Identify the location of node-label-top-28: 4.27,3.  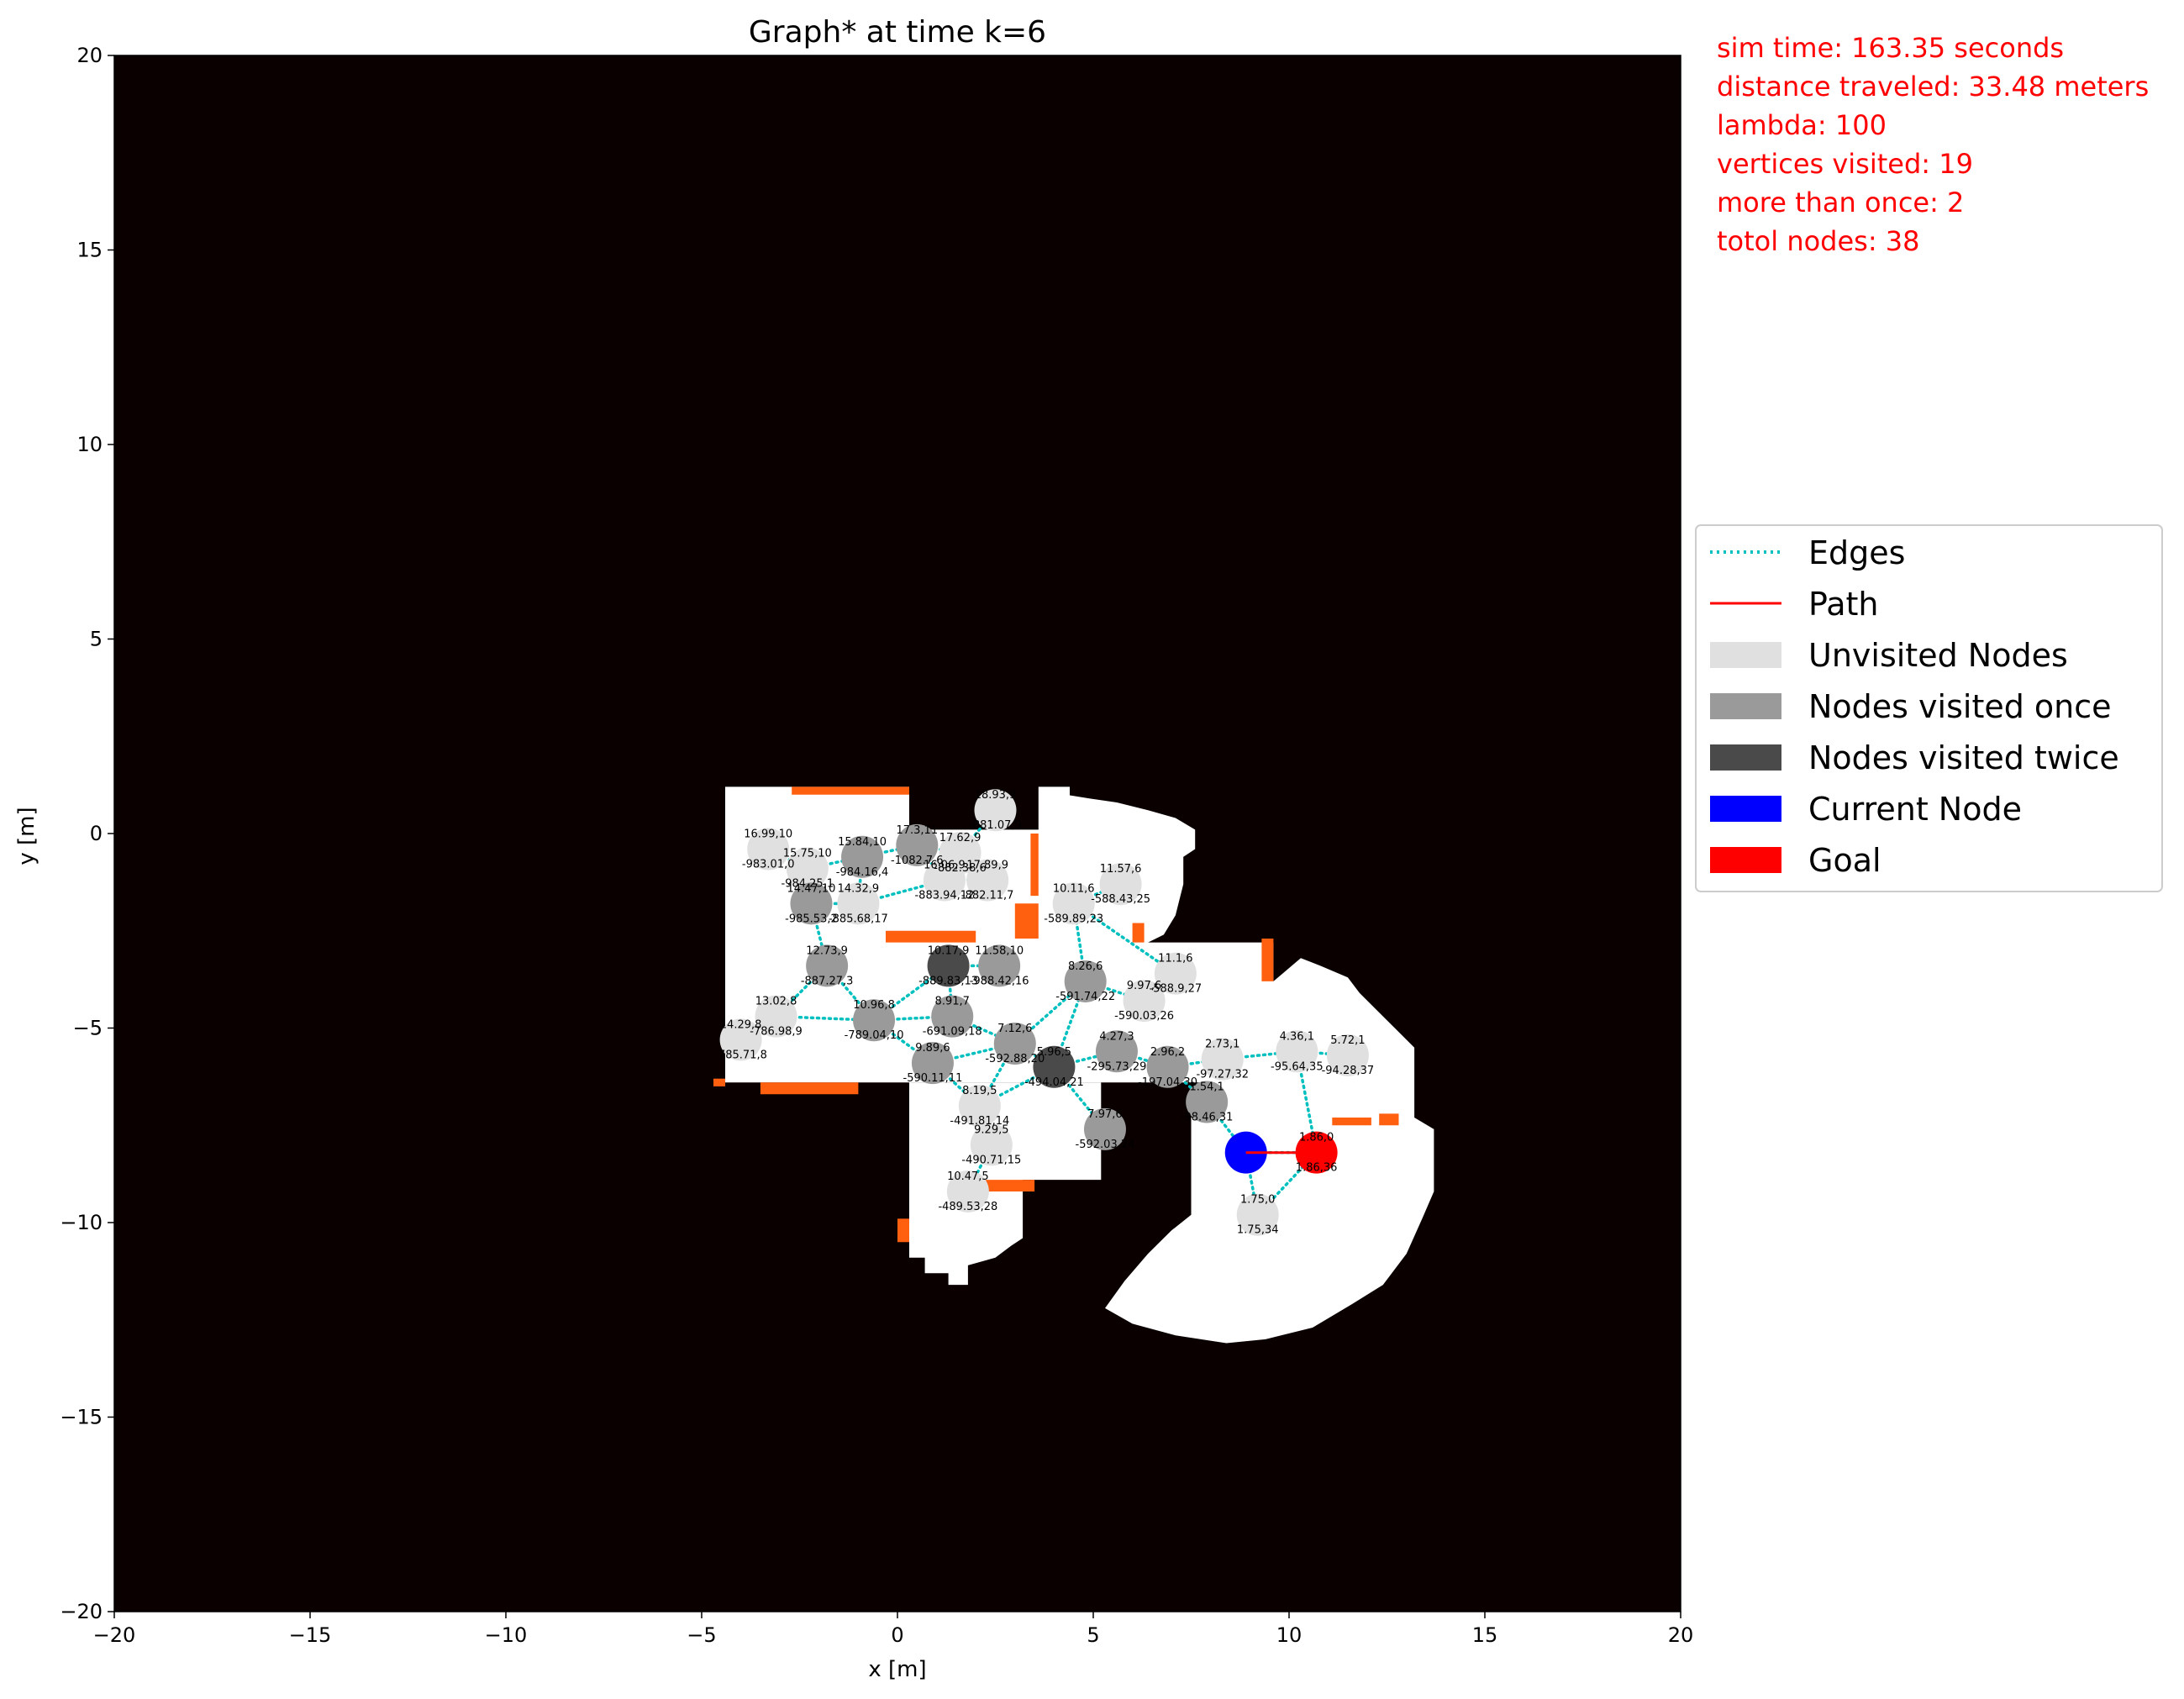
(1116, 1037).